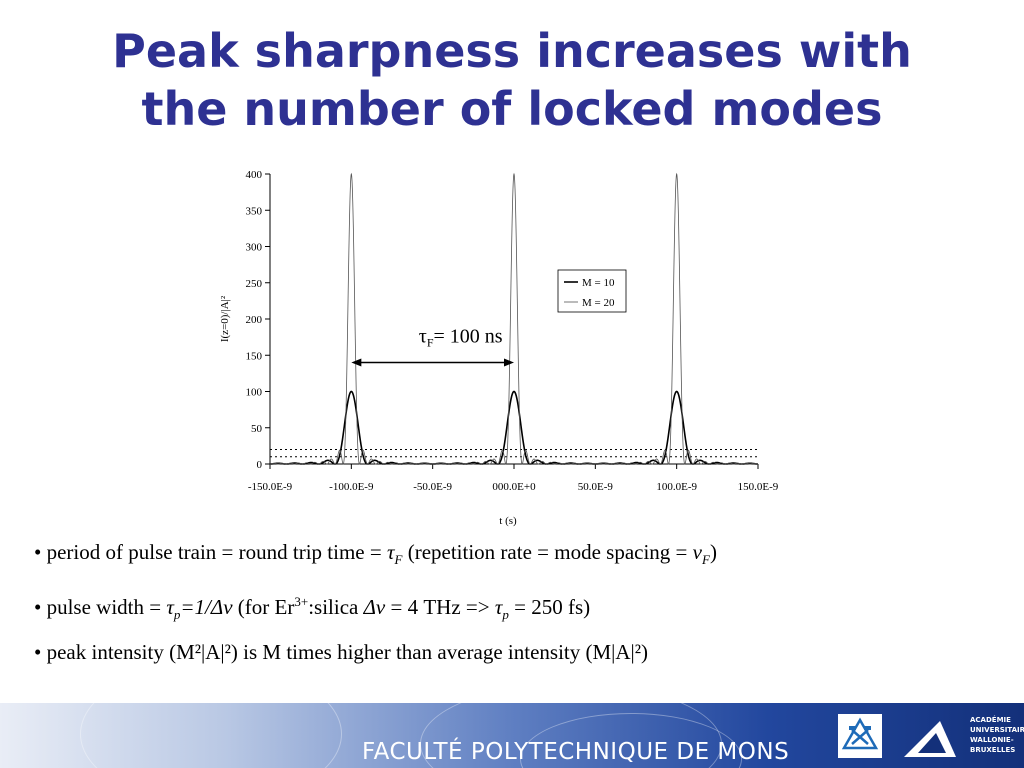 This screenshot has width=1024, height=768. I want to click on x-tick-label: -50.0E-9, so click(432, 487).